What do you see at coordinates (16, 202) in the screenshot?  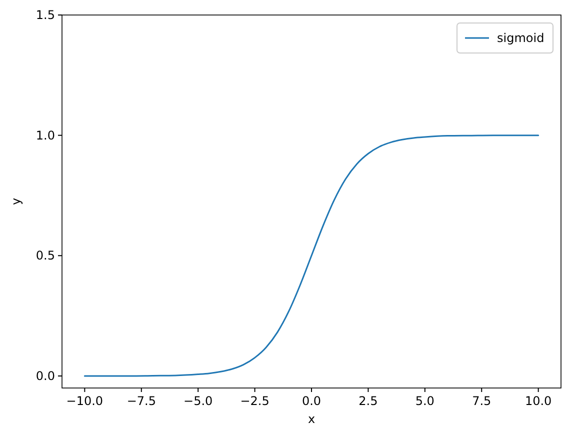 I see `y-axis-title: y` at bounding box center [16, 202].